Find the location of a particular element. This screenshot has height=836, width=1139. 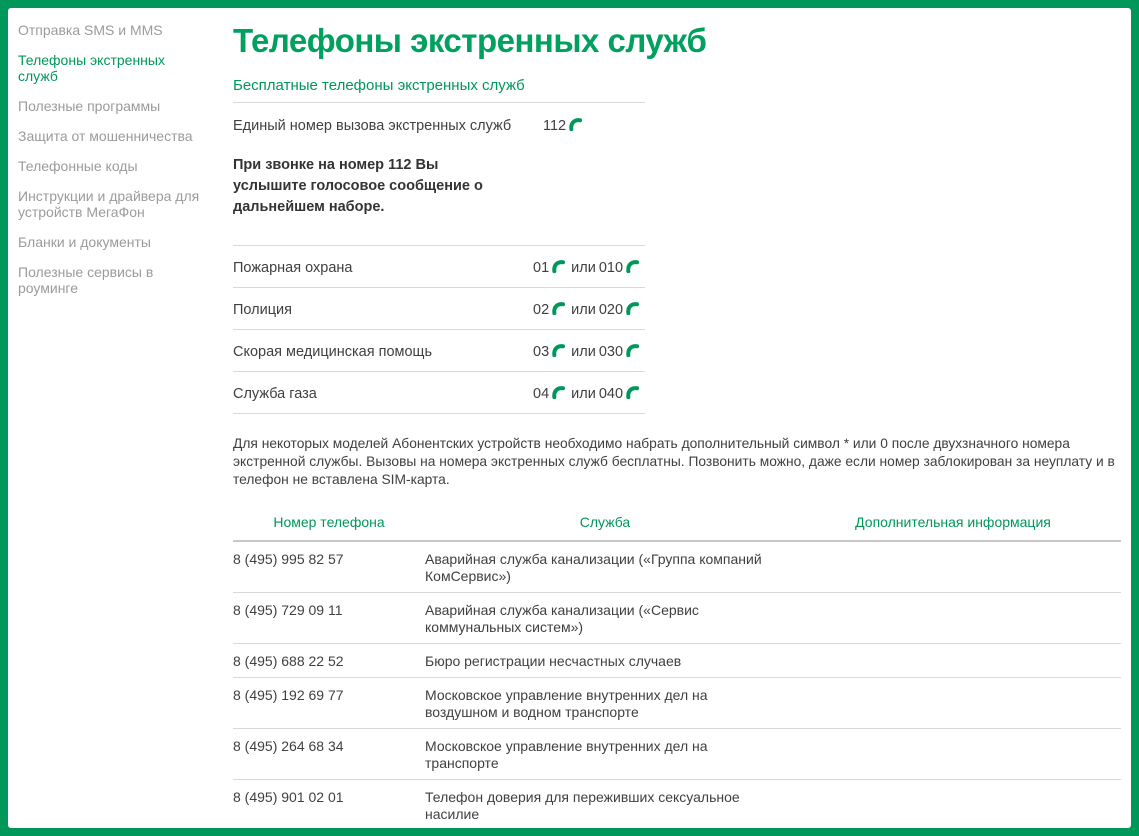

call-numbers: 01 или 010 is located at coordinates (586, 267).